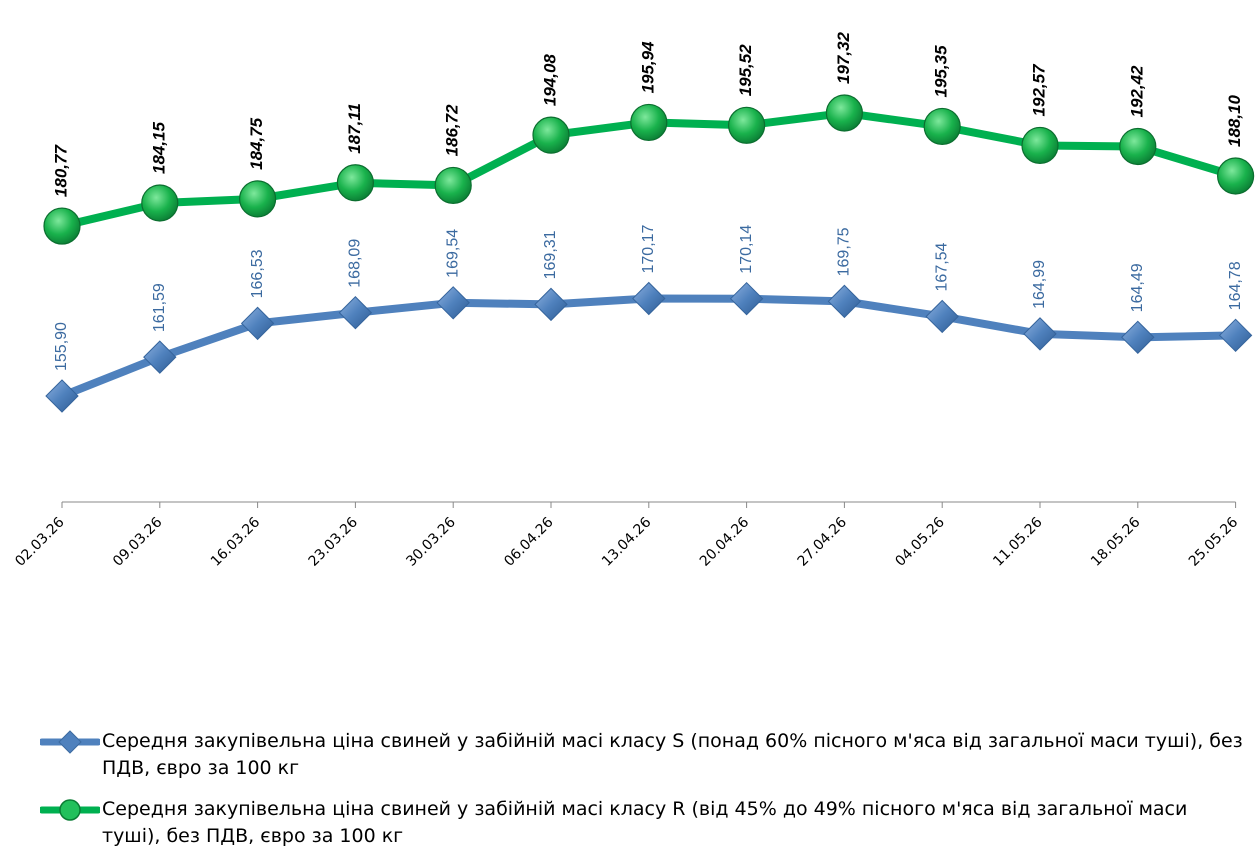 This screenshot has height=861, width=1258. I want to click on data-label: 194,08, so click(549, 80).